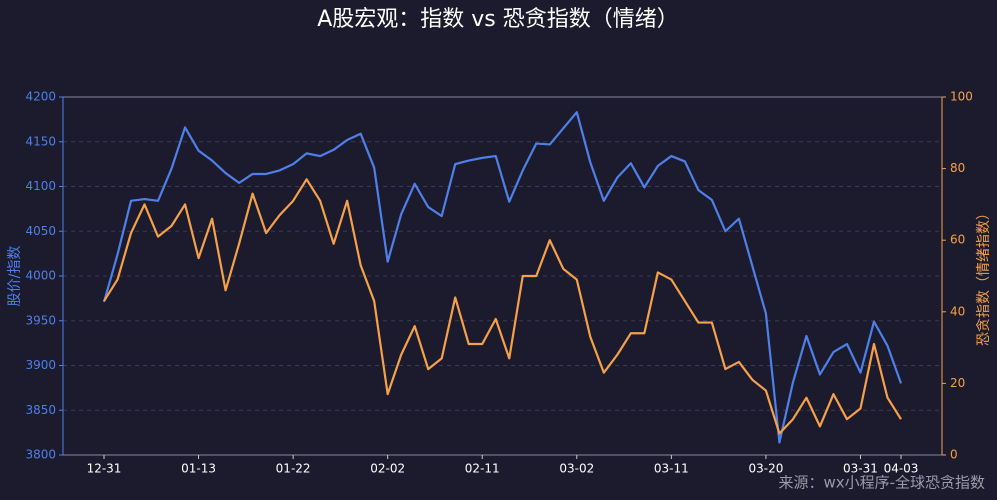 This screenshot has width=997, height=500. I want to click on y2-tick-label: 80, so click(957, 168).